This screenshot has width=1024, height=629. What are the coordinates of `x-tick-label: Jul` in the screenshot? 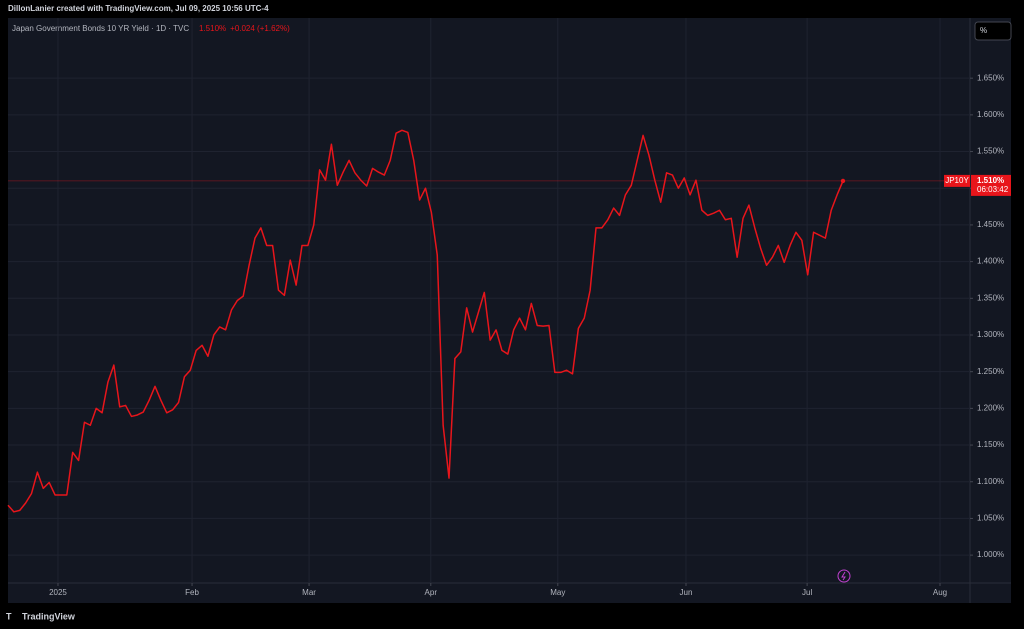 It's located at (807, 592).